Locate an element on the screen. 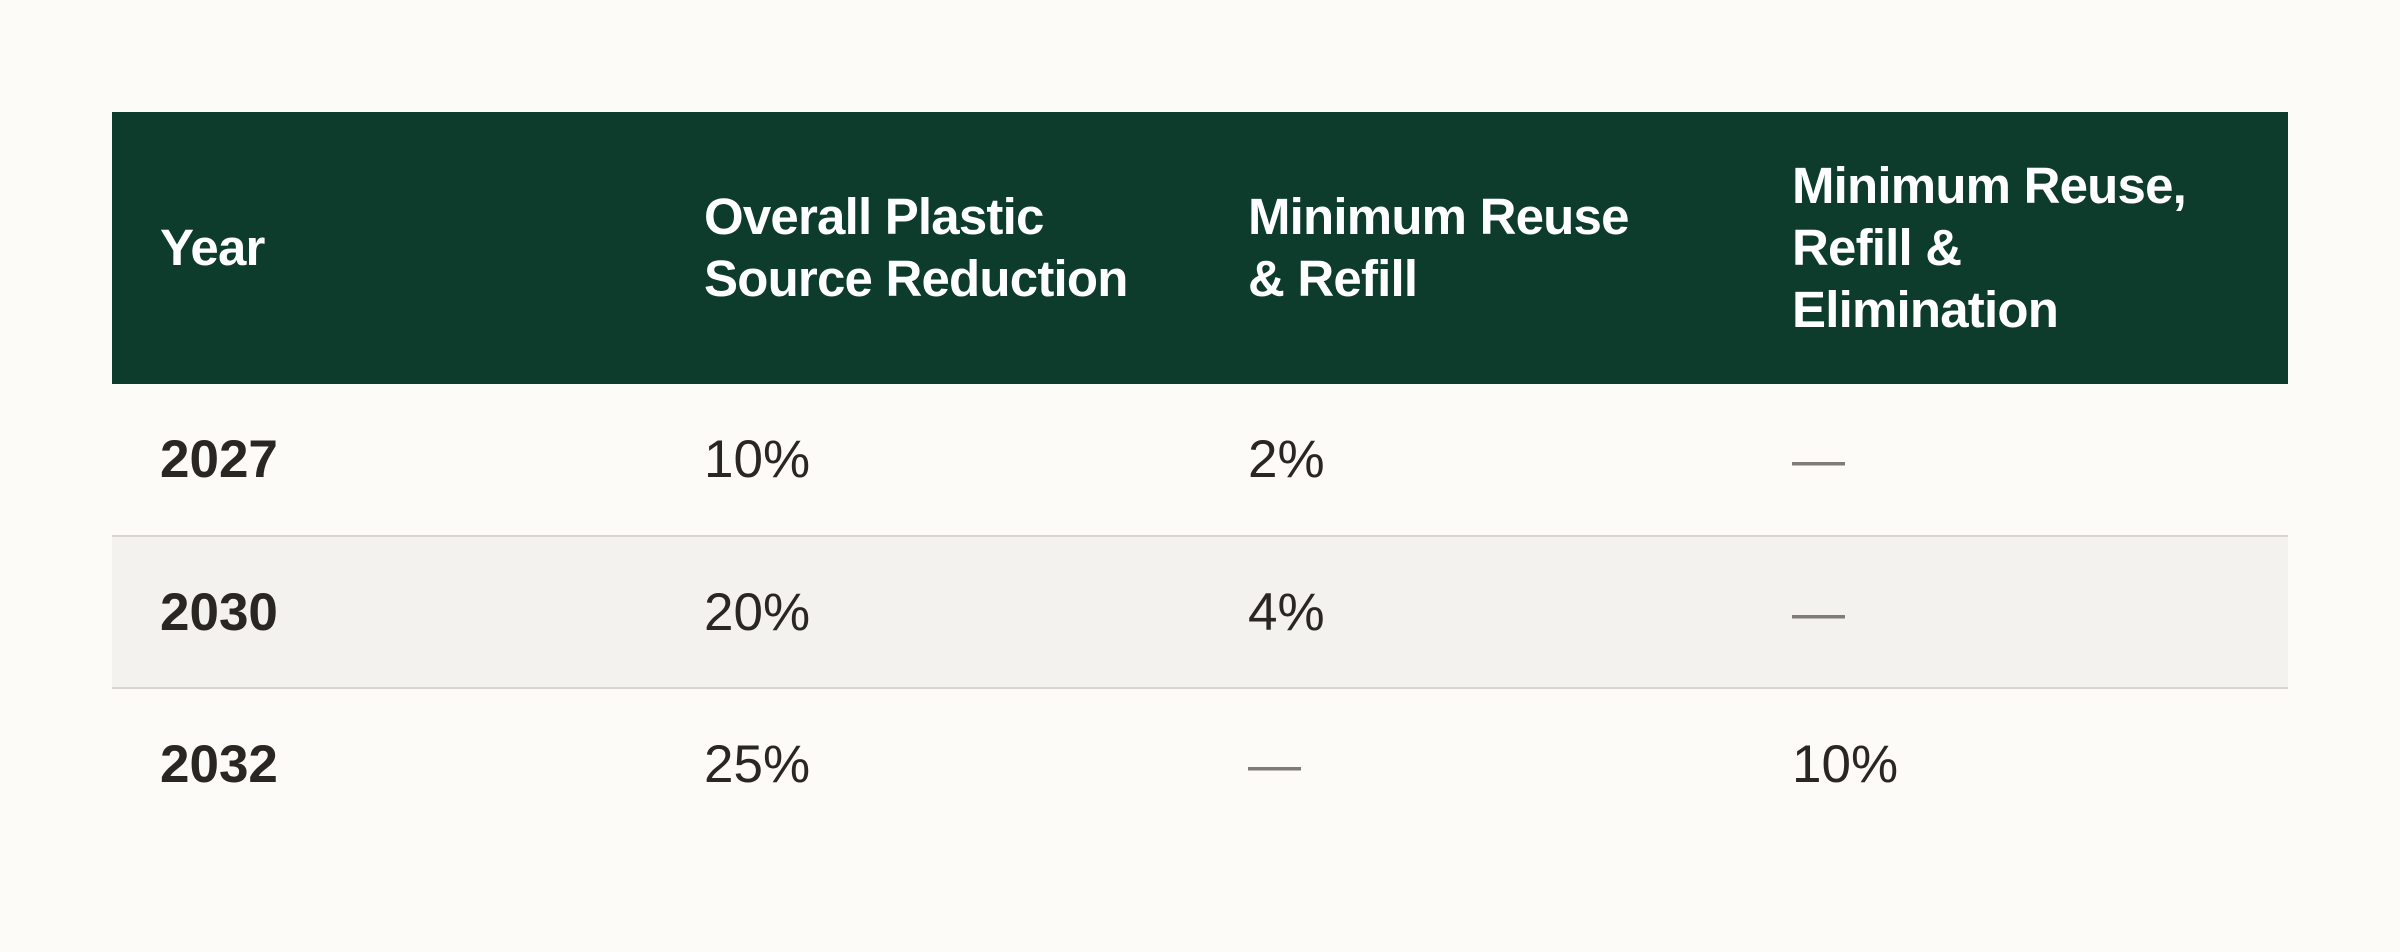  cell-overall-reduction: 25% is located at coordinates (757, 764).